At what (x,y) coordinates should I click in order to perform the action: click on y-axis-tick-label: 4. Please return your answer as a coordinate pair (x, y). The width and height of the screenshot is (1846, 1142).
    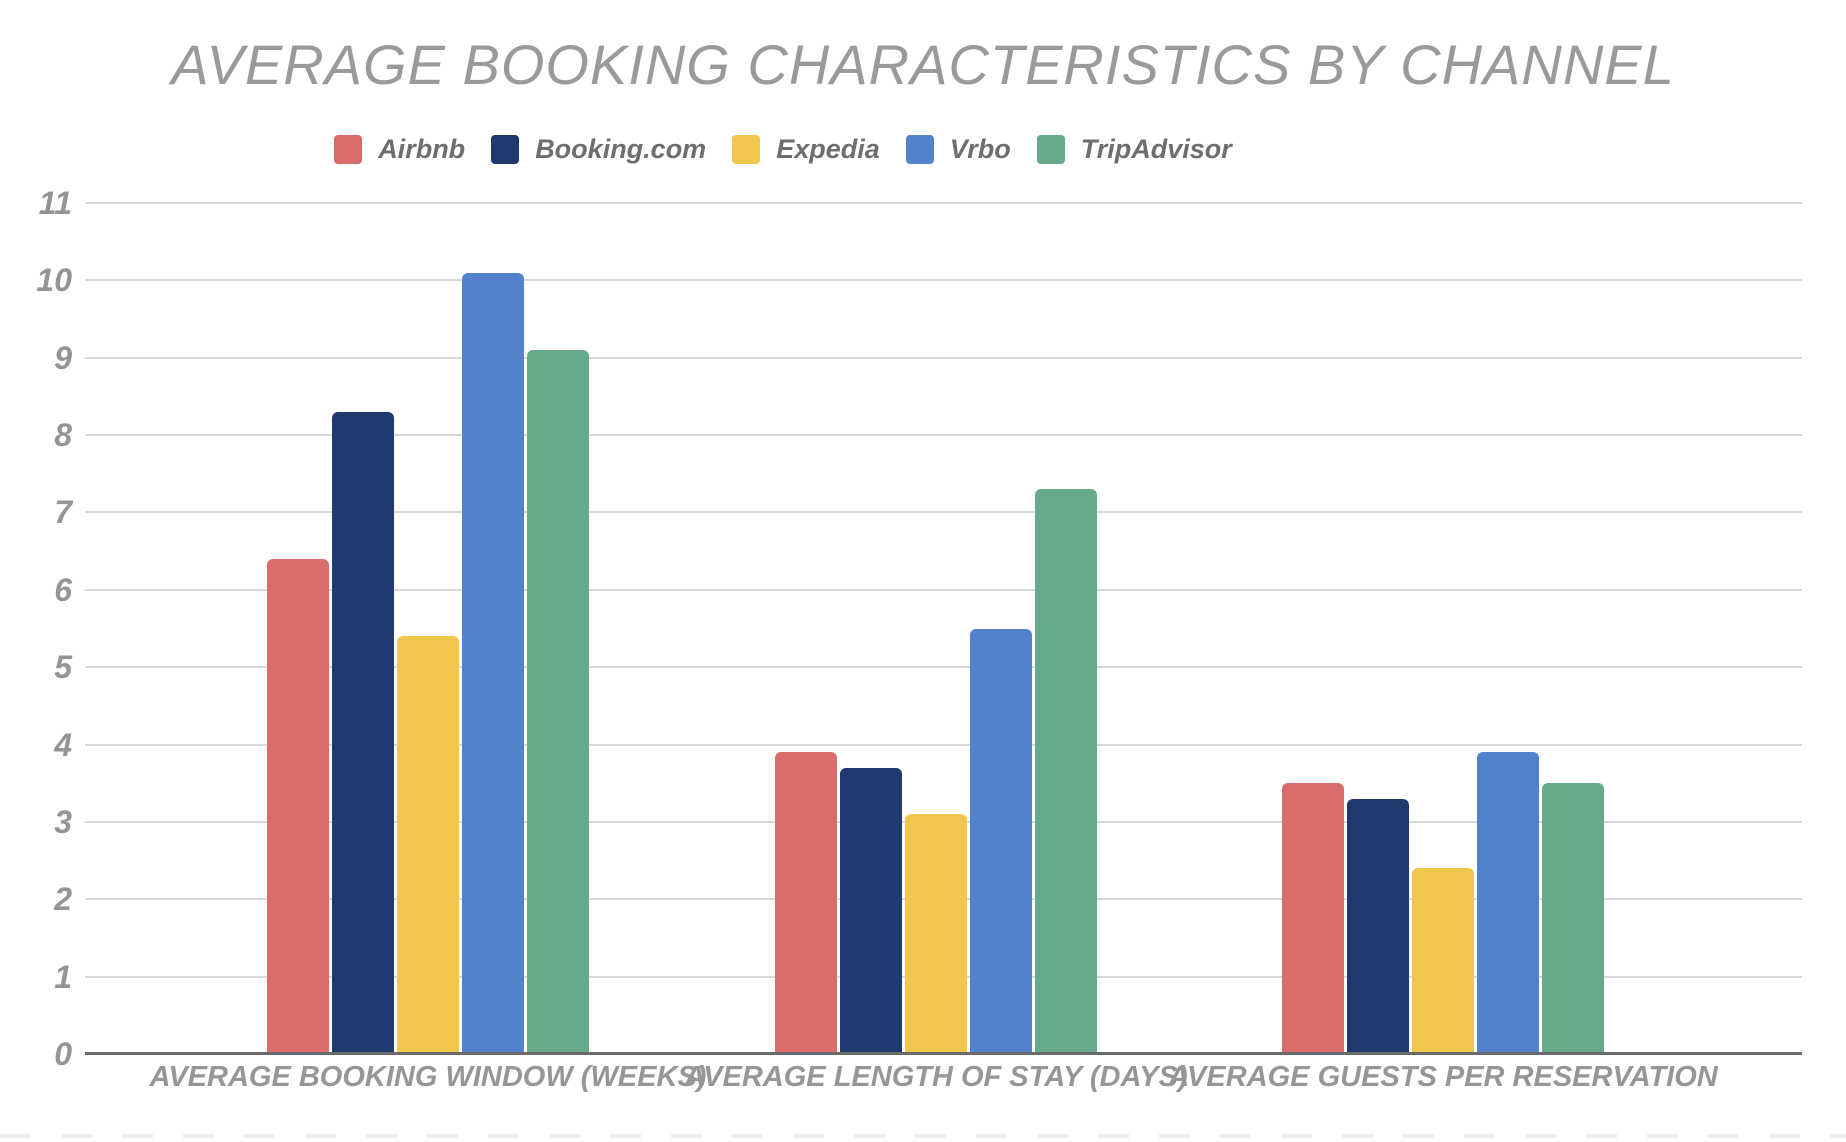
    Looking at the image, I should click on (63, 744).